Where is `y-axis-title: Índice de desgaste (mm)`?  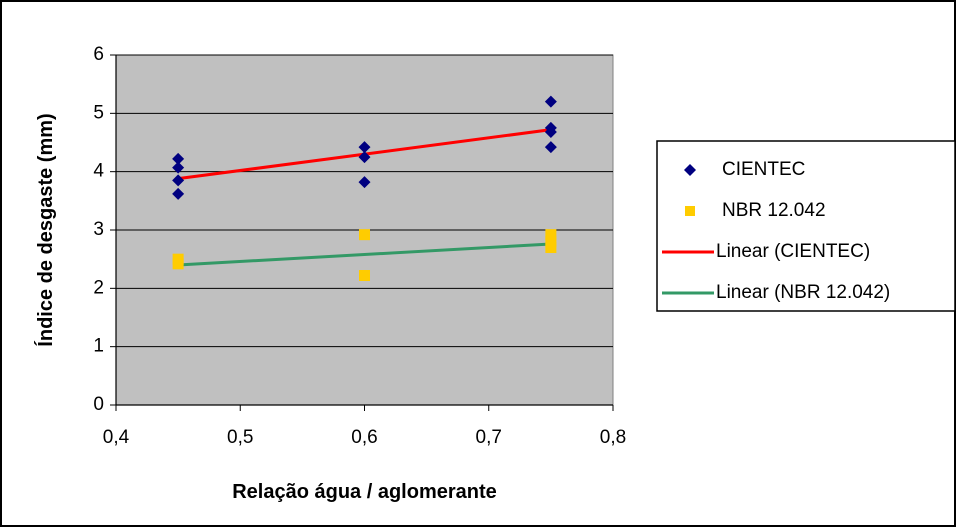 y-axis-title: Índice de desgaste (mm) is located at coordinates (45, 229).